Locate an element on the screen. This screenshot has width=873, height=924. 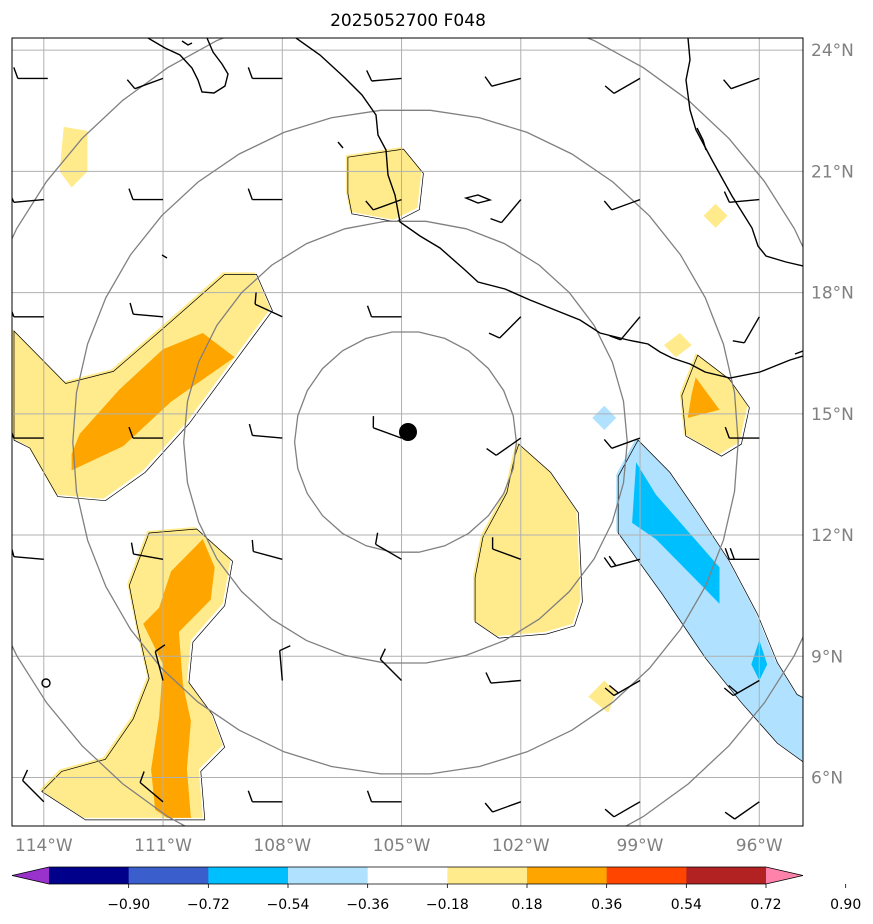
colorbar-extend-high is located at coordinates (784, 875).